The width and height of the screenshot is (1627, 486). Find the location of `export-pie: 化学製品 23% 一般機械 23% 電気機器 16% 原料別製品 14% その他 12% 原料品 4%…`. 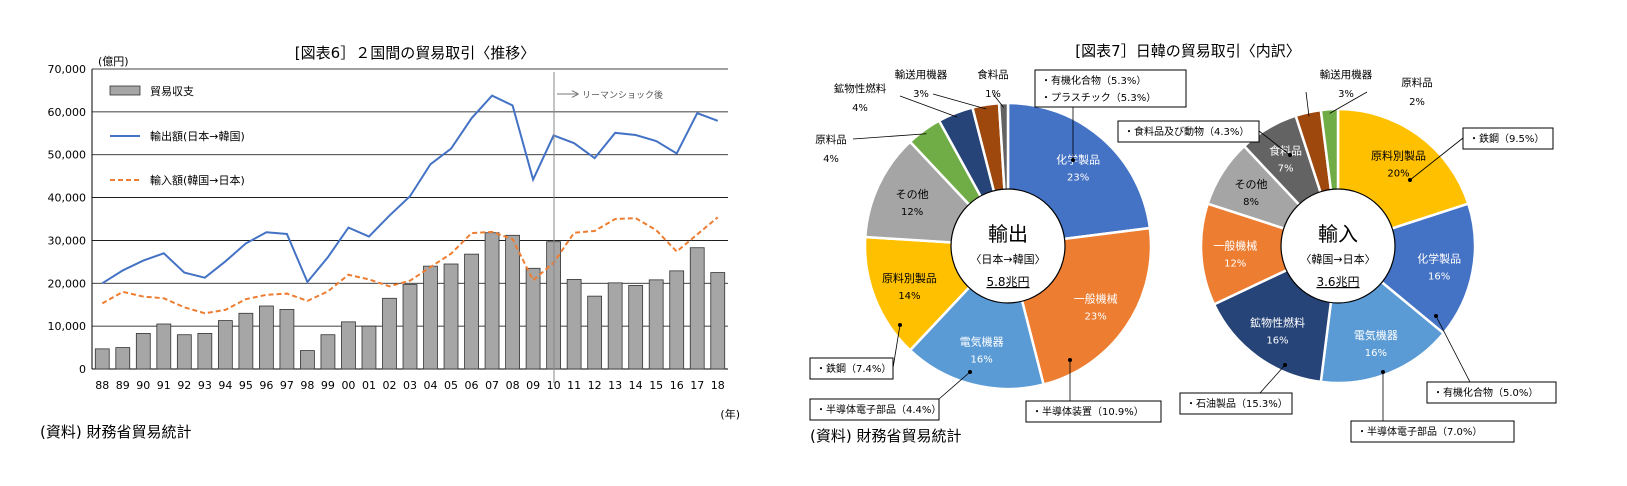

export-pie: 化学製品 23% 一般機械 23% 電気機器 16% 原料別製品 14% その他 12% 原料品 4%… is located at coordinates (984, 229).